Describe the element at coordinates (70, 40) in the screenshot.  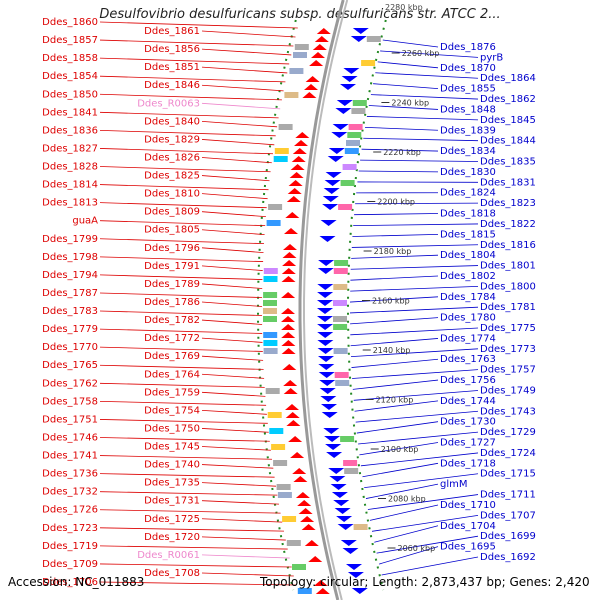
I see `left-gene-label: Ddes_1857` at that location.